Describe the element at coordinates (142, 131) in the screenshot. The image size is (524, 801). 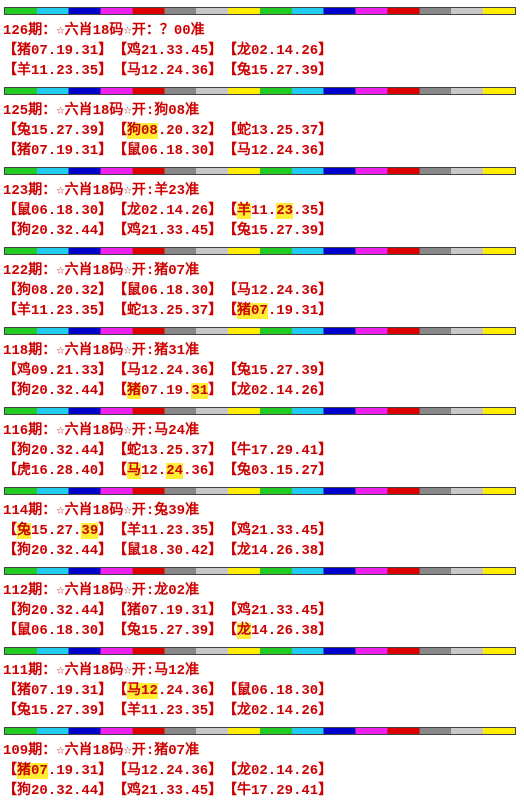
I see `item-highlight: 狗08` at that location.